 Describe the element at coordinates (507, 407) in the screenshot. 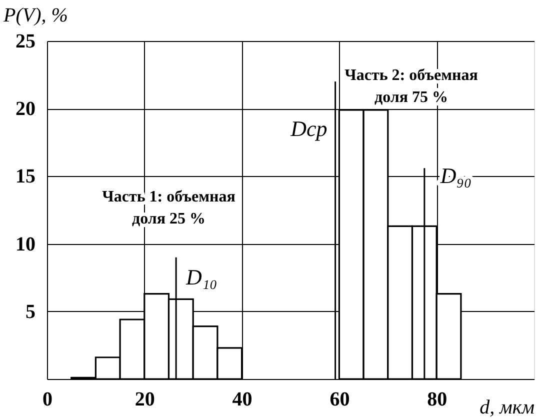

I see `x-axis-title: d, мкм` at that location.